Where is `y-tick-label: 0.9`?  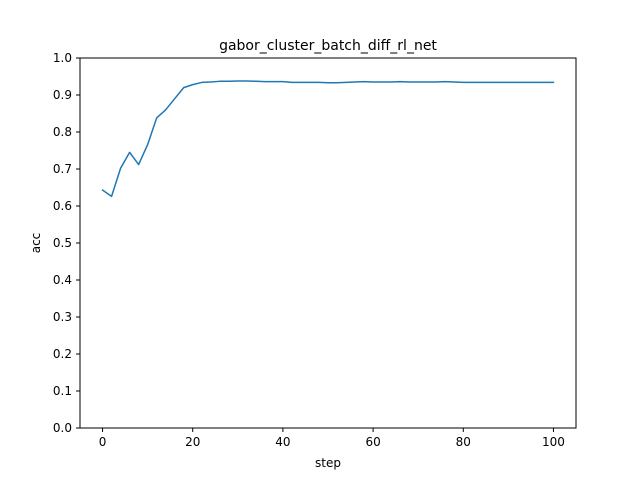
y-tick-label: 0.9 is located at coordinates (62, 95).